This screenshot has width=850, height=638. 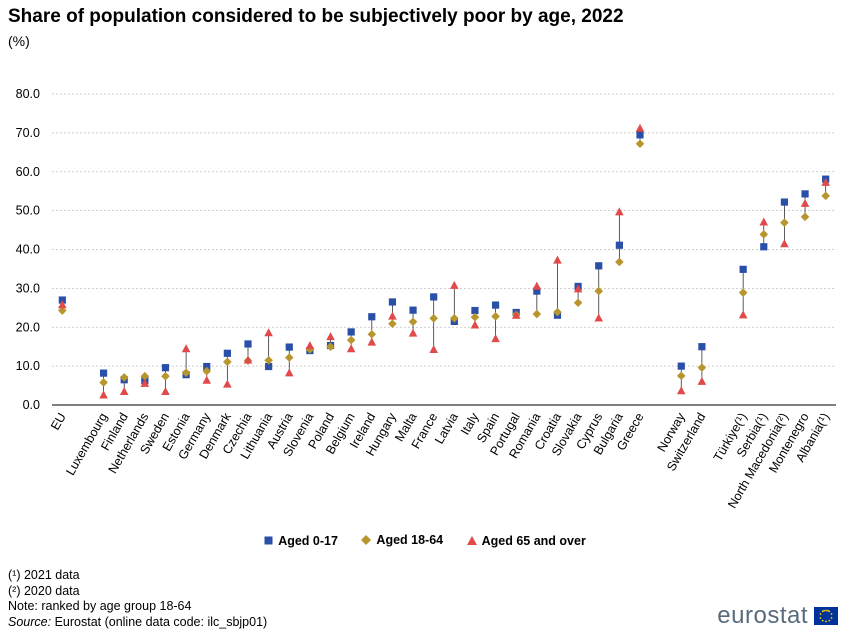 I want to click on x-tick-label: EU, so click(x=58, y=422).